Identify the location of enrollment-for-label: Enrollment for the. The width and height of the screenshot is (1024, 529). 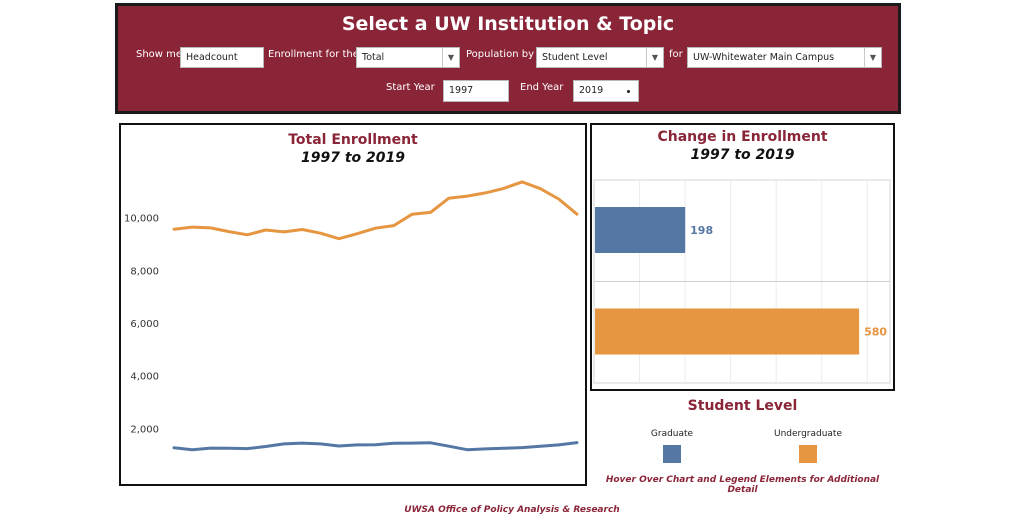
(313, 54).